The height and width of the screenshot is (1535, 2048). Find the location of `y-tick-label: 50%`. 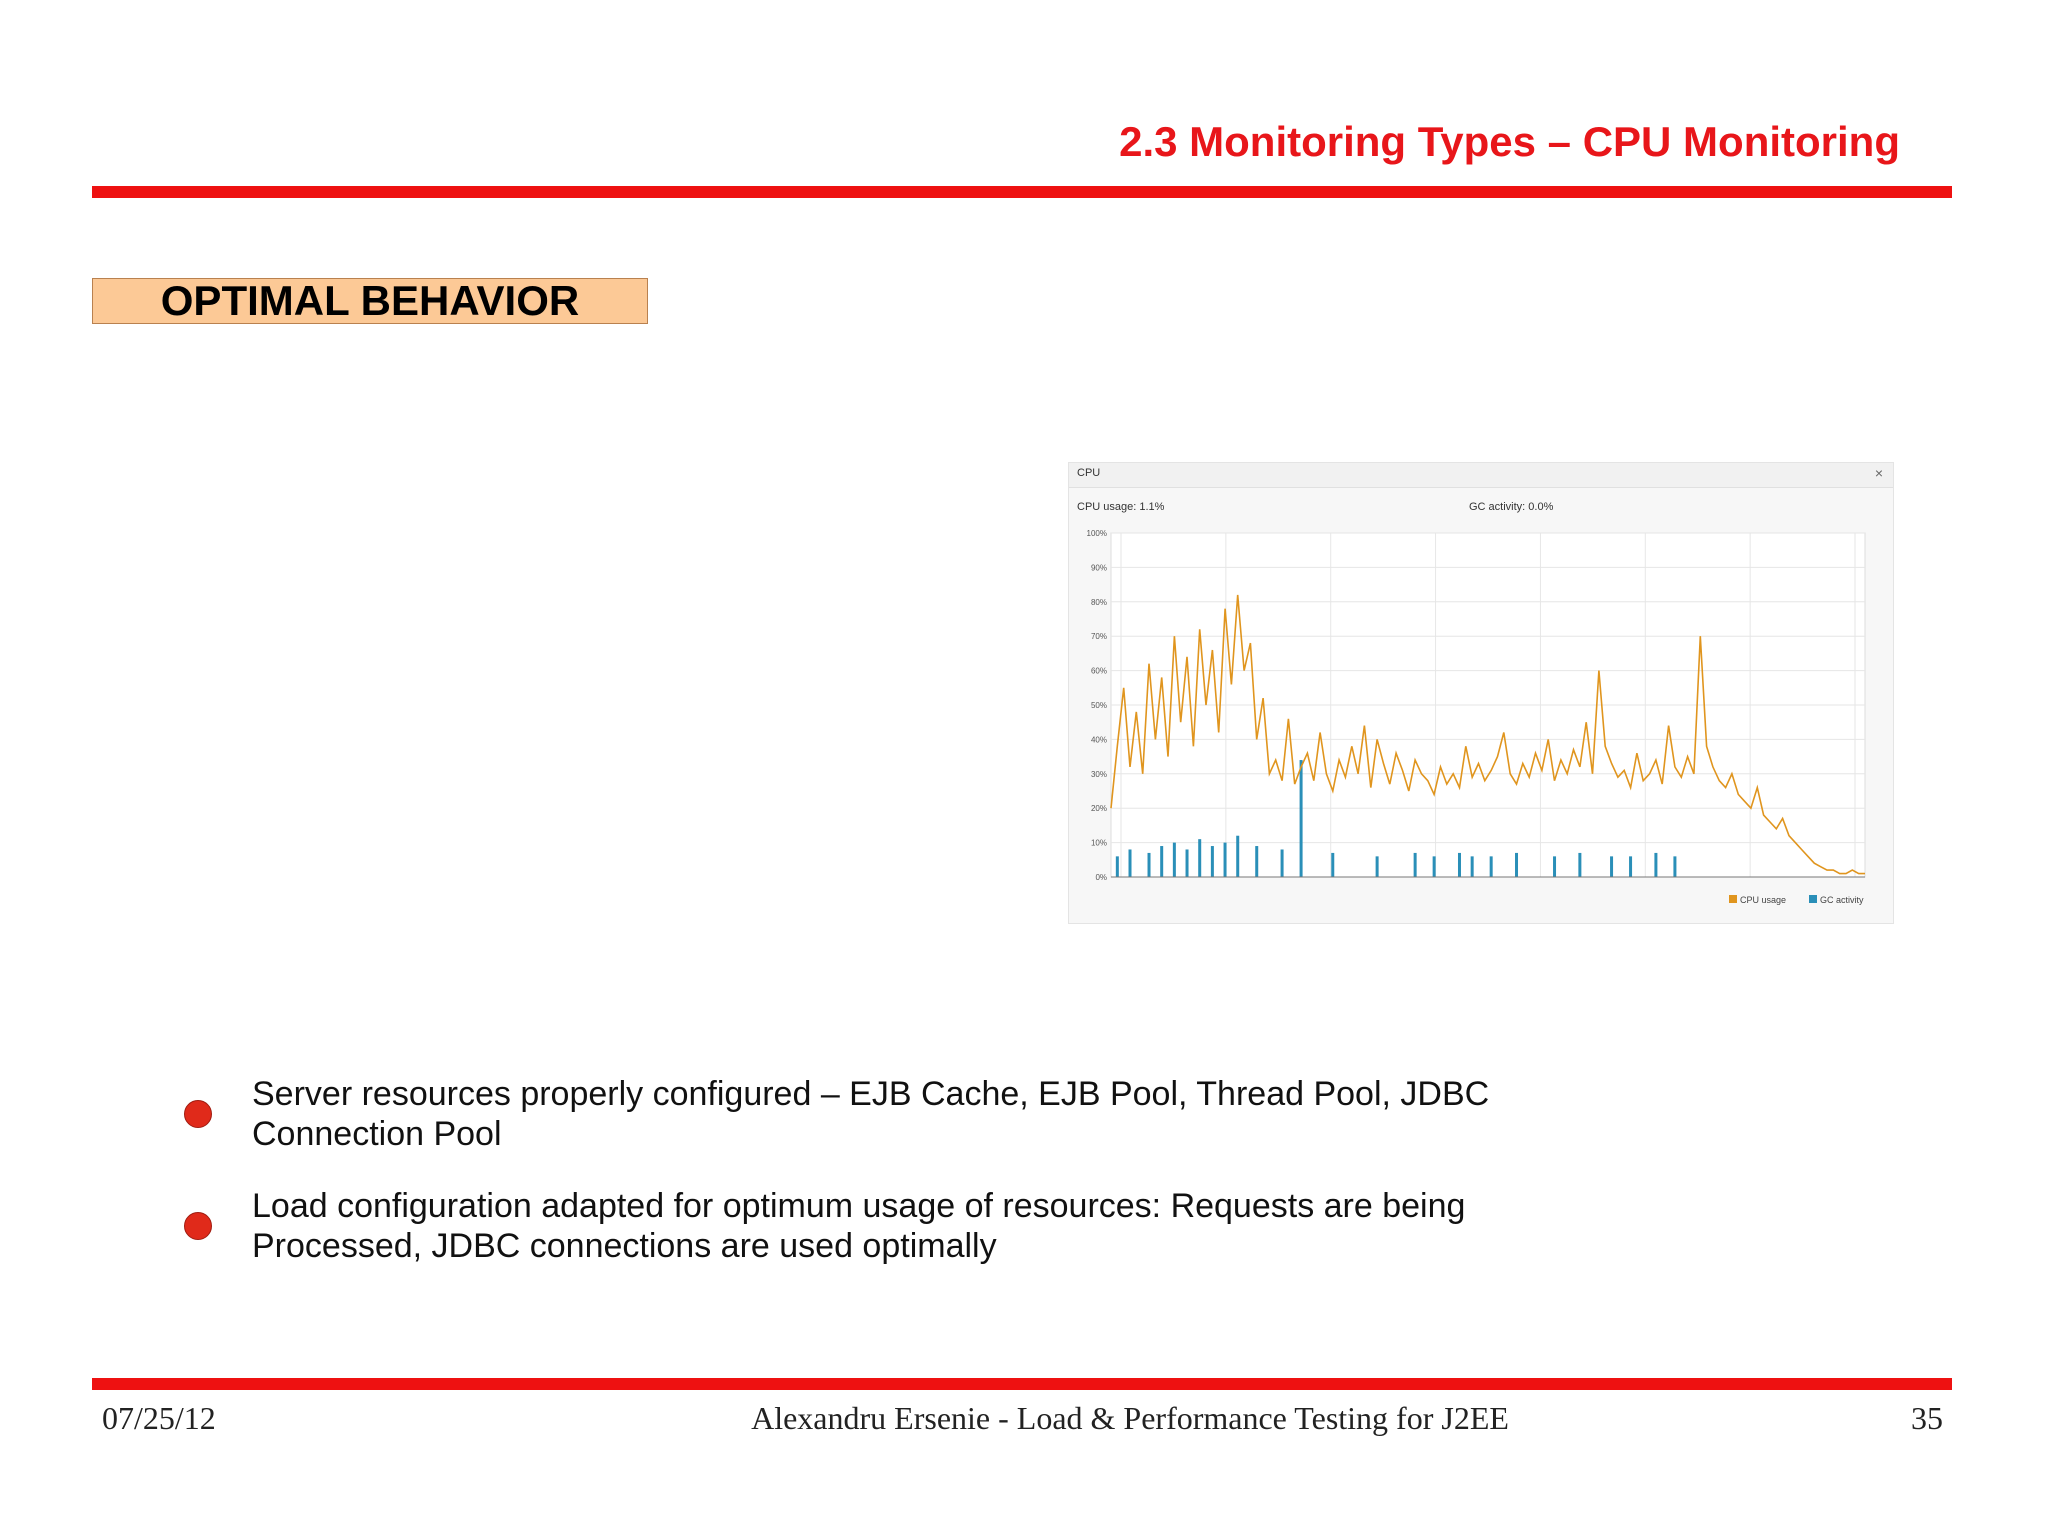

y-tick-label: 50% is located at coordinates (1099, 705).